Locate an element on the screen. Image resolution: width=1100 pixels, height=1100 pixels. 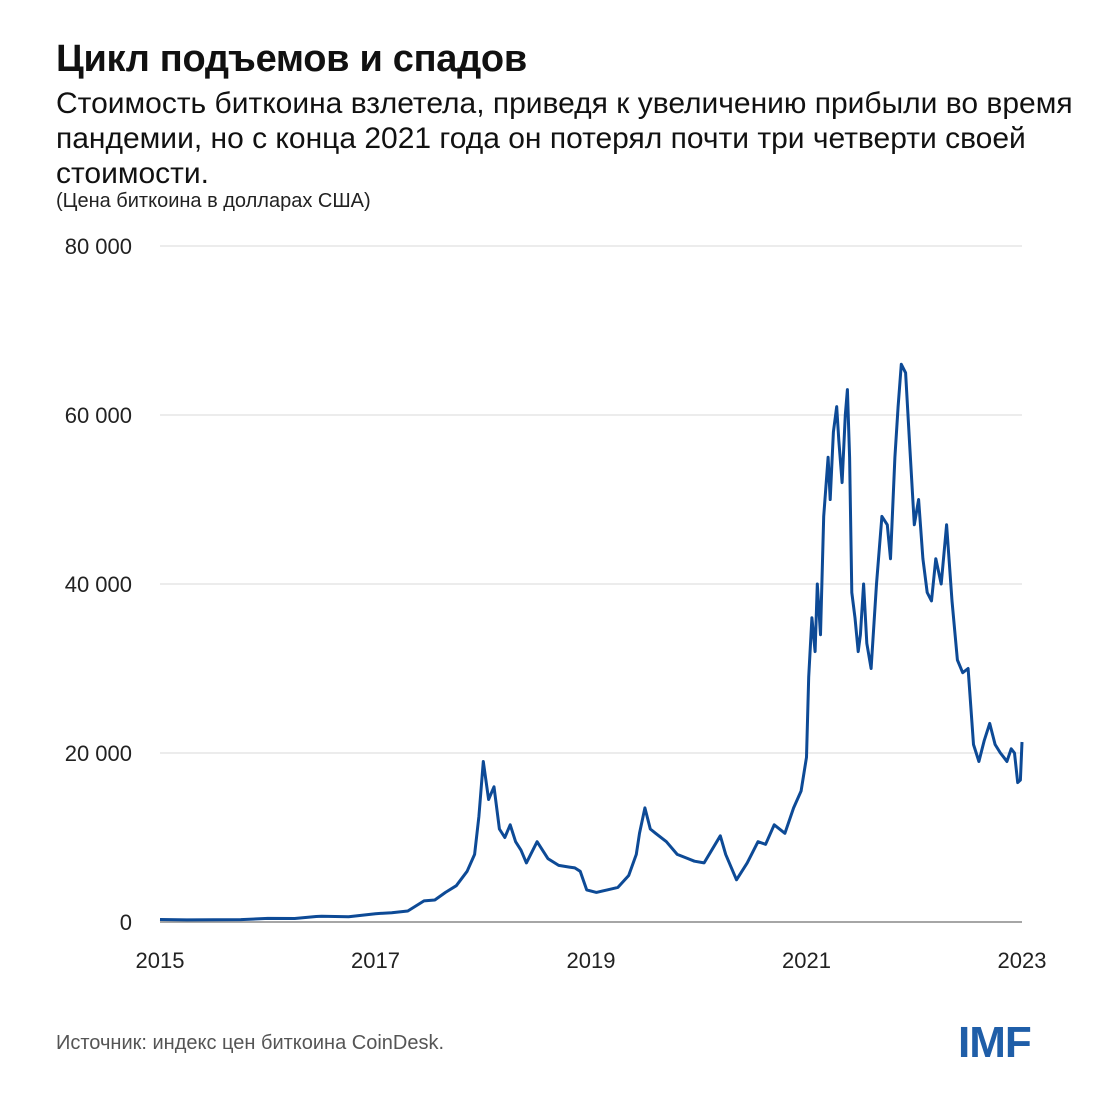
x-tick-label: 2021 is located at coordinates (806, 960).